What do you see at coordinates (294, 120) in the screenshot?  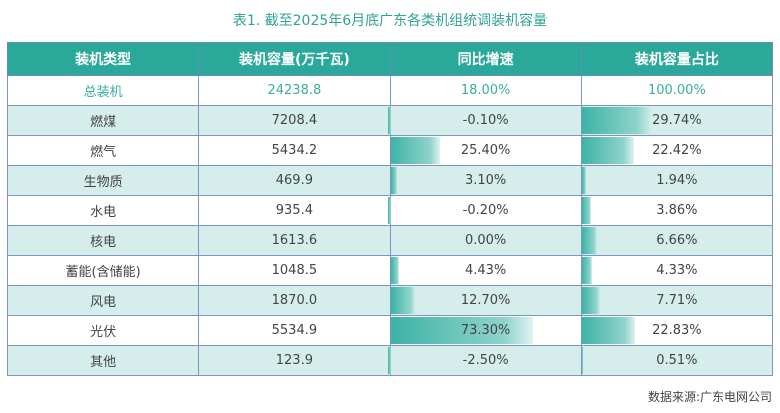 I see `capacity-cell: 7208.4` at bounding box center [294, 120].